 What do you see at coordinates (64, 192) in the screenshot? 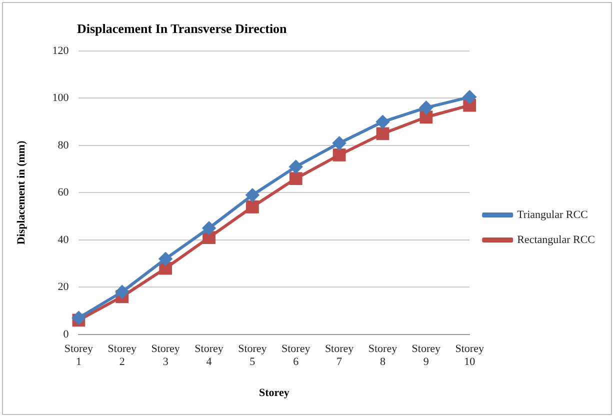
I see `y-tick-label: 60` at bounding box center [64, 192].